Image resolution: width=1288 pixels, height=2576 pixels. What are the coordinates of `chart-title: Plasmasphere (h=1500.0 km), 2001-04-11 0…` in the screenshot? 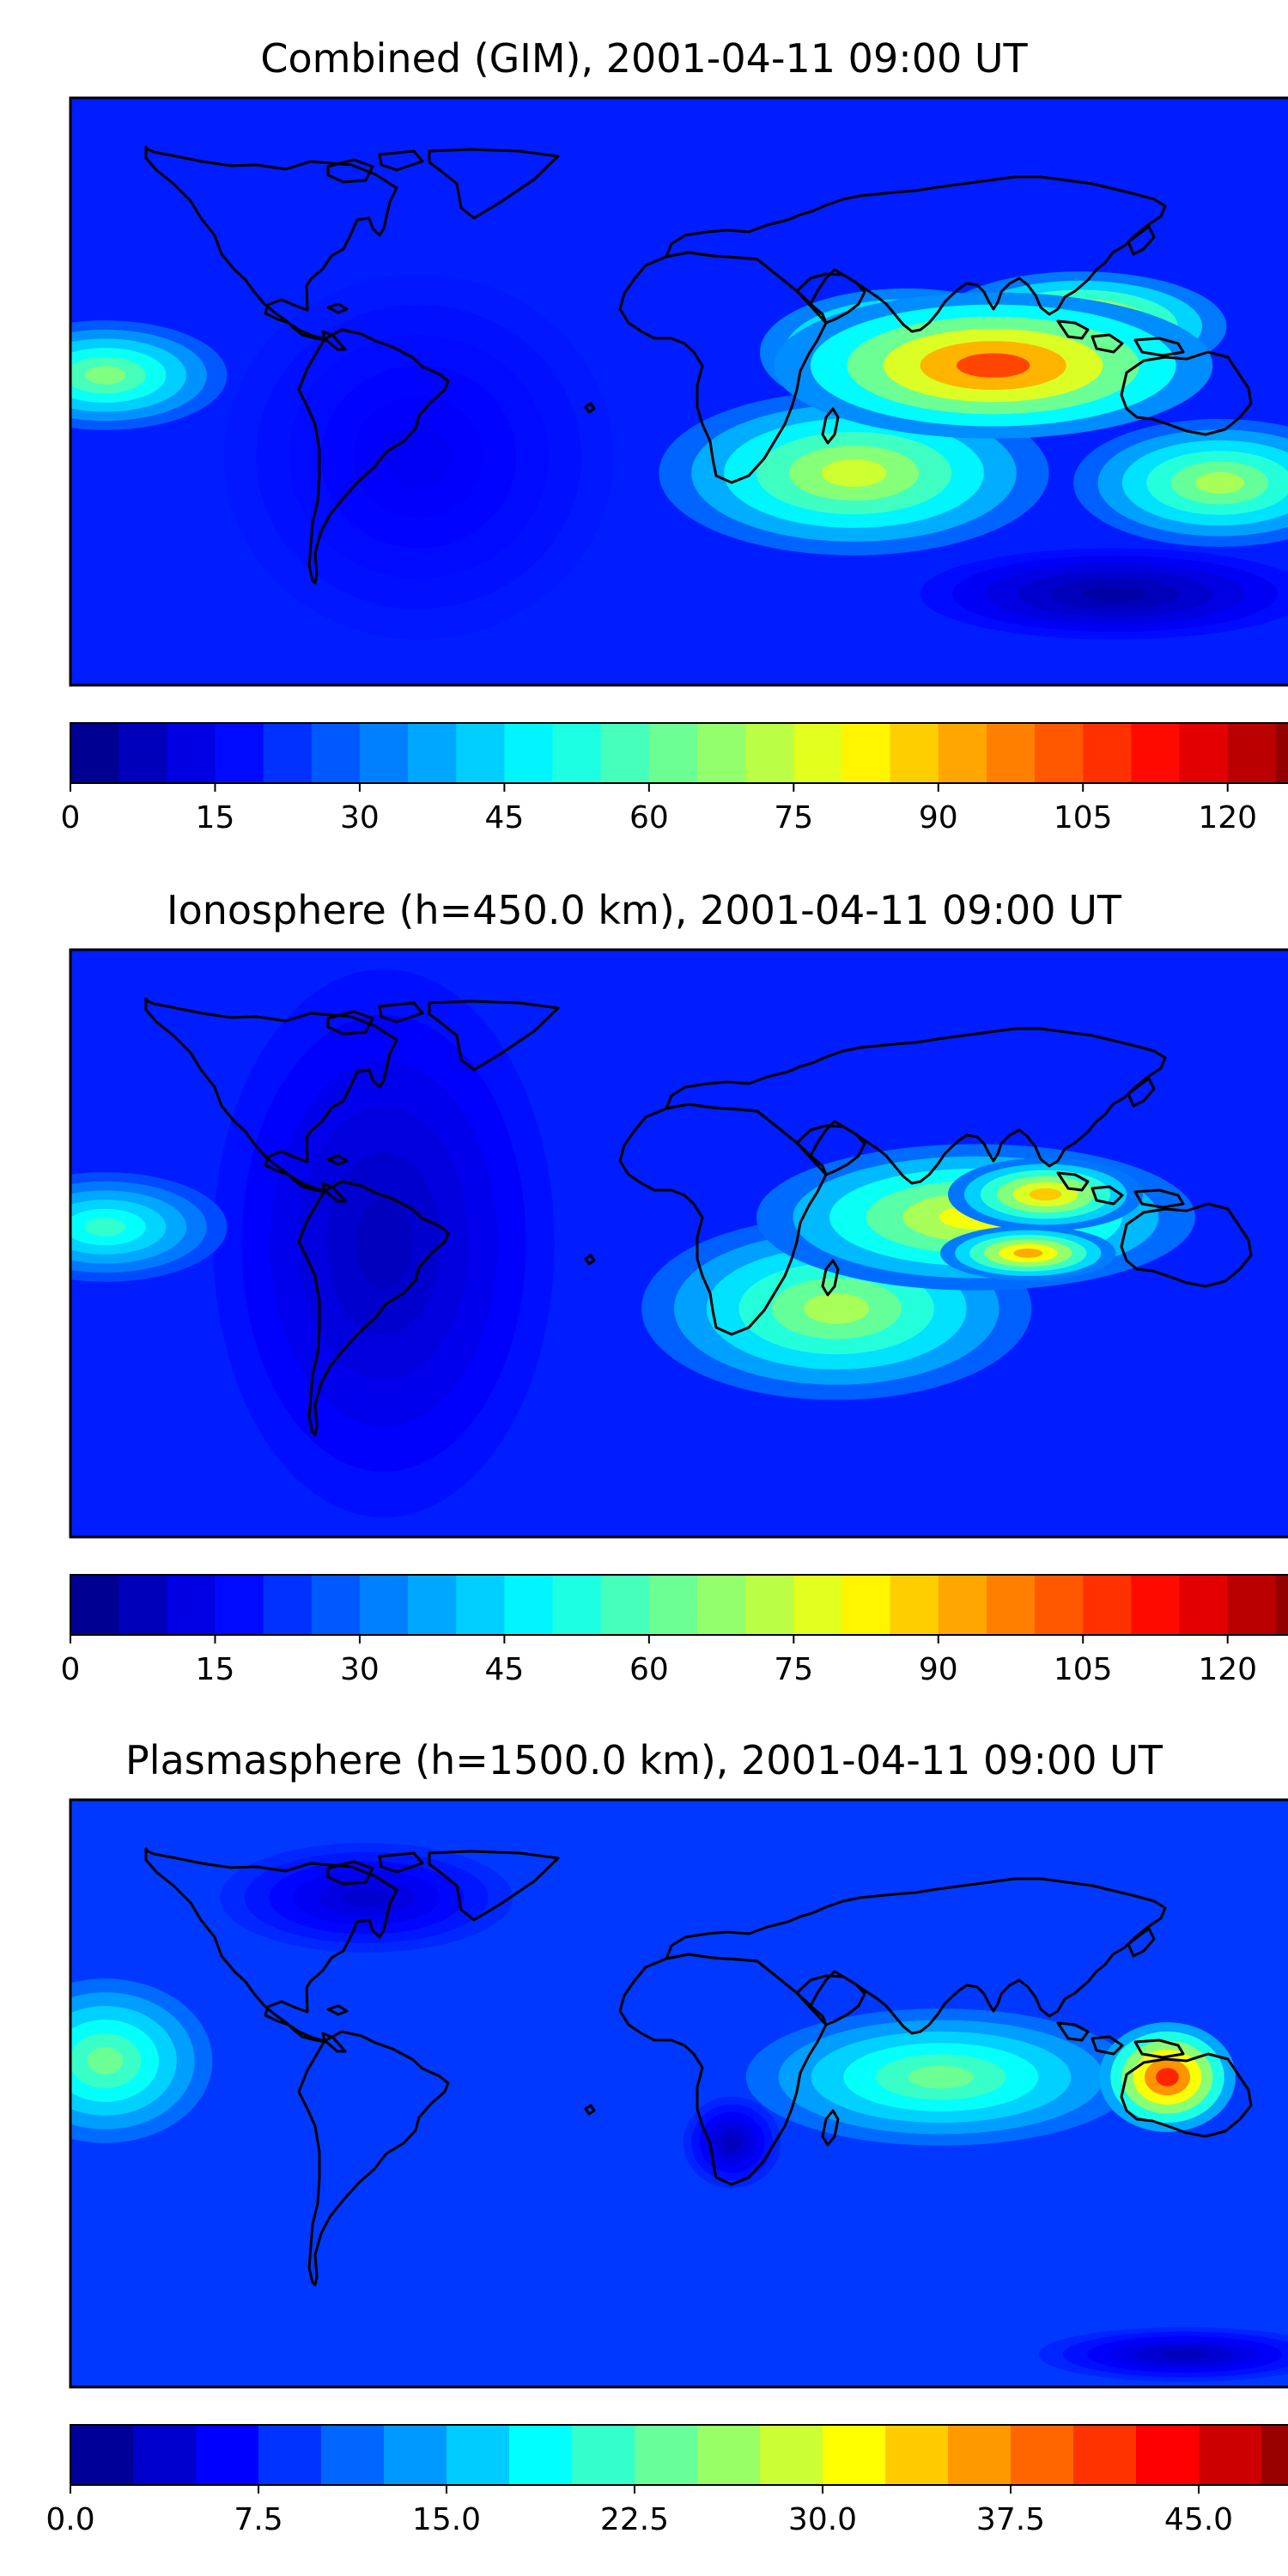 It's located at (644, 1760).